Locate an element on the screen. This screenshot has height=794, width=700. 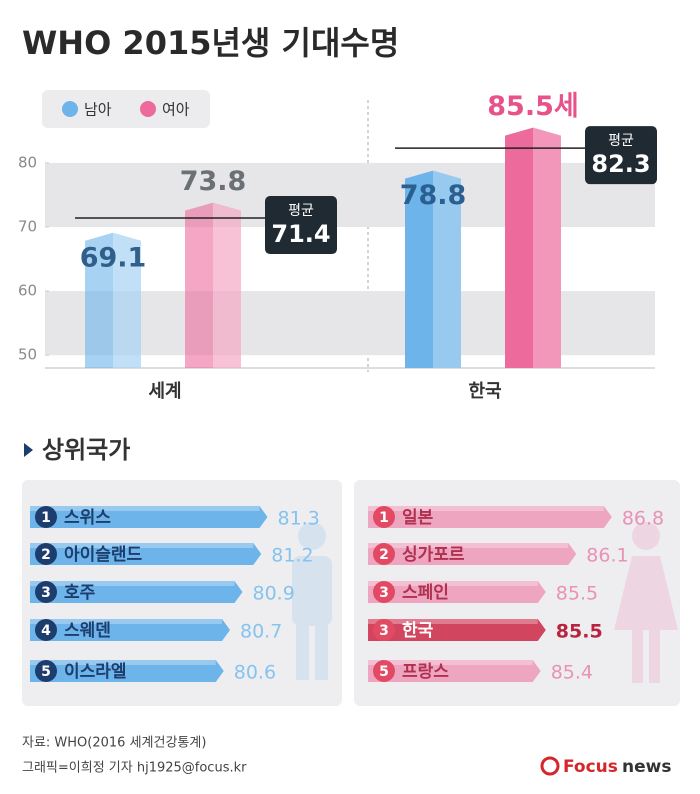
value-label: 80.7 is located at coordinates (261, 632).